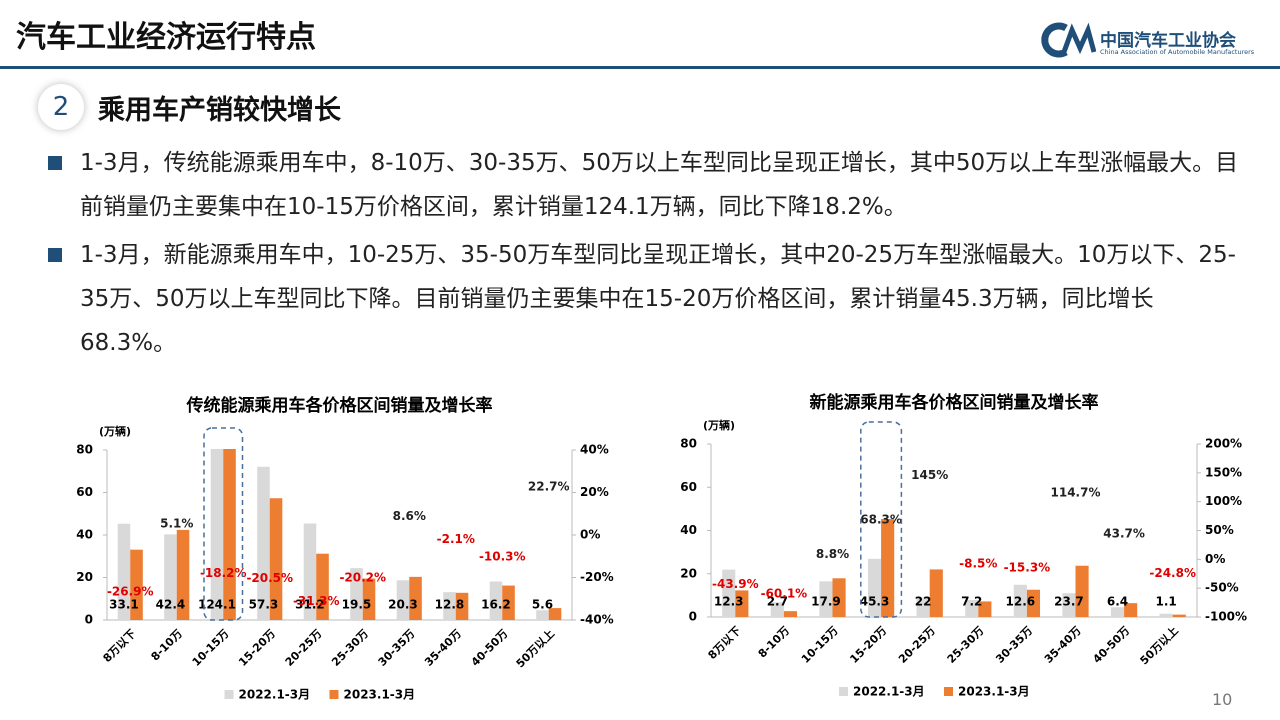 This screenshot has height=720, width=1280. I want to click on x-tick-label: 15-20万, so click(257, 648).